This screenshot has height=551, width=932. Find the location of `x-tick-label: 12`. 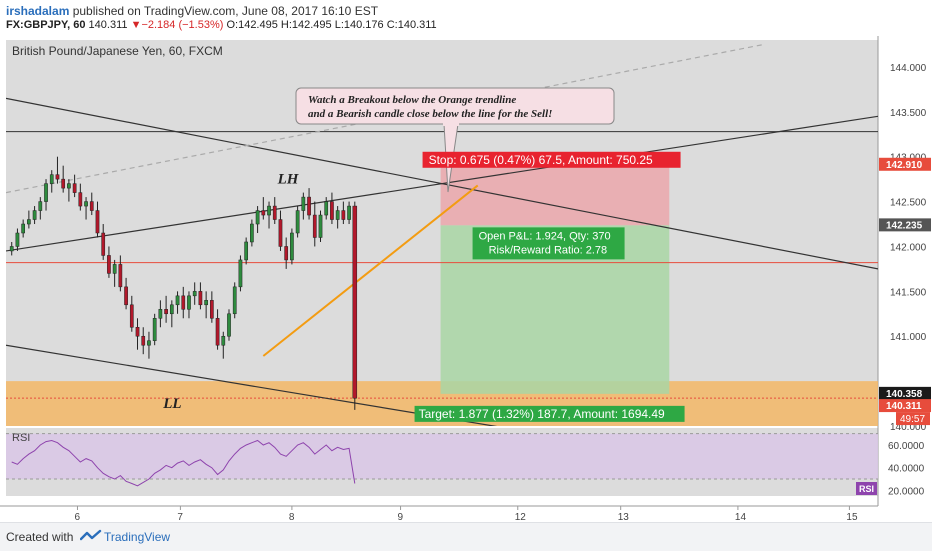

x-tick-label: 12 is located at coordinates (521, 517).